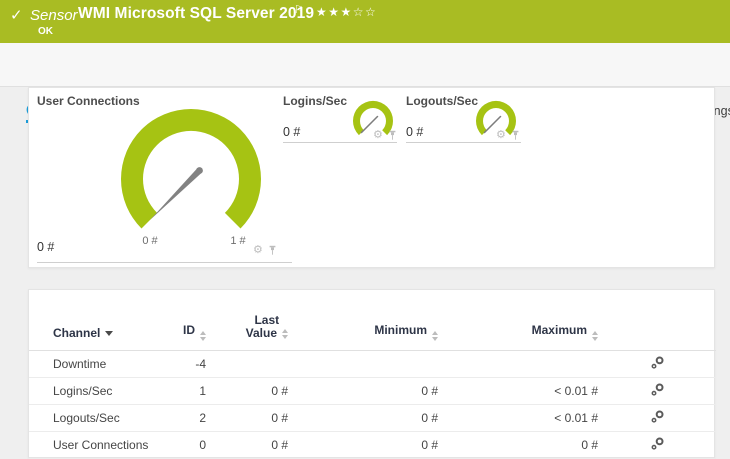 The width and height of the screenshot is (730, 459). What do you see at coordinates (96, 391) in the screenshot?
I see `channel-name: Logins/Sec` at bounding box center [96, 391].